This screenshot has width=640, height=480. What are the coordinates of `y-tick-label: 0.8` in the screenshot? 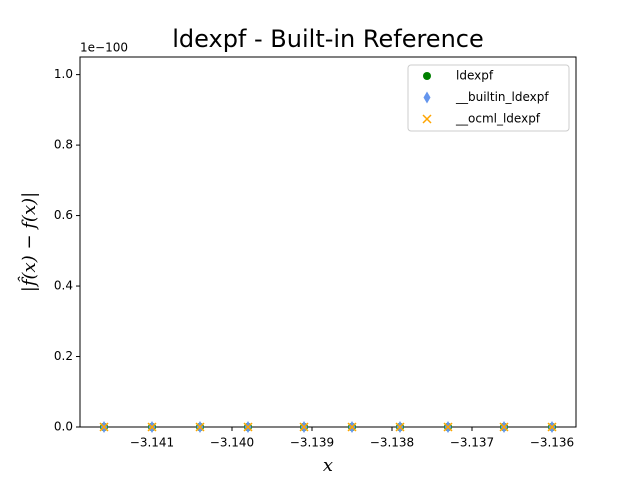 It's located at (63, 145).